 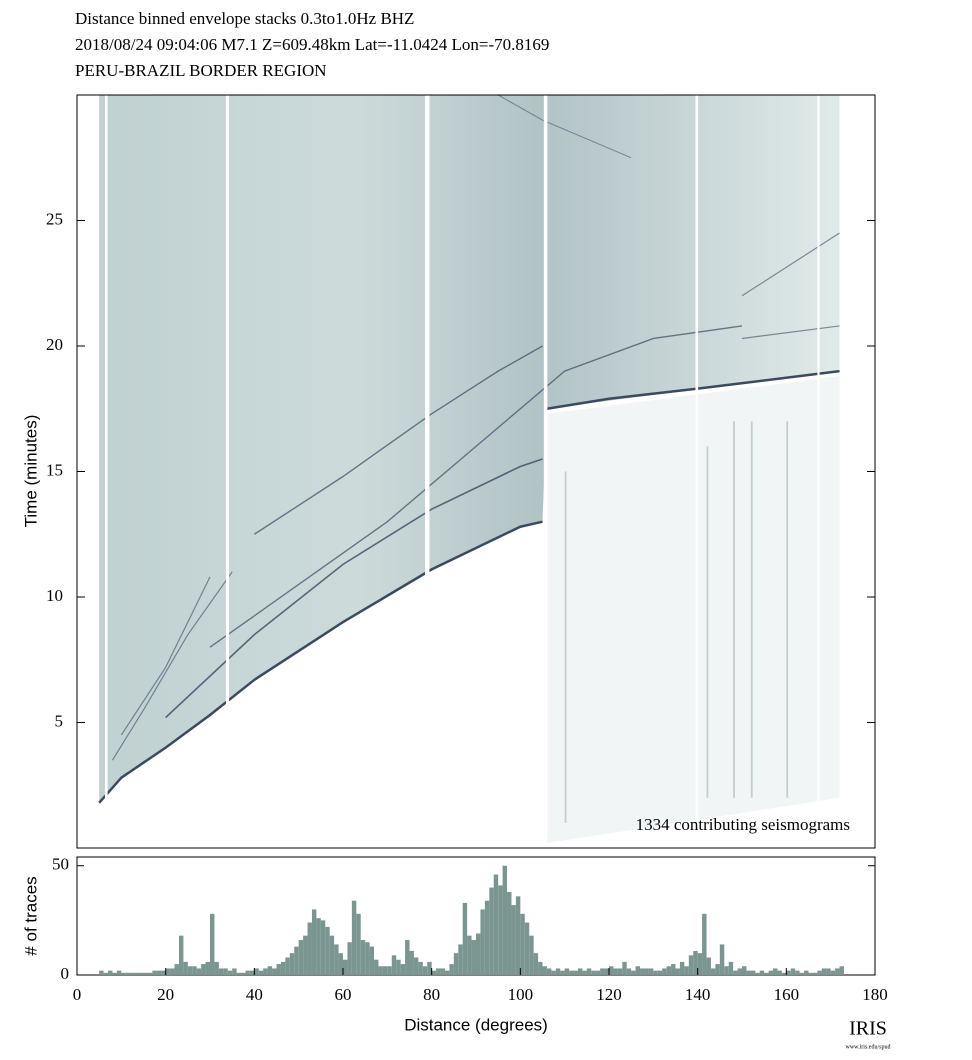 What do you see at coordinates (254, 994) in the screenshot?
I see `x-tick-label: 40` at bounding box center [254, 994].